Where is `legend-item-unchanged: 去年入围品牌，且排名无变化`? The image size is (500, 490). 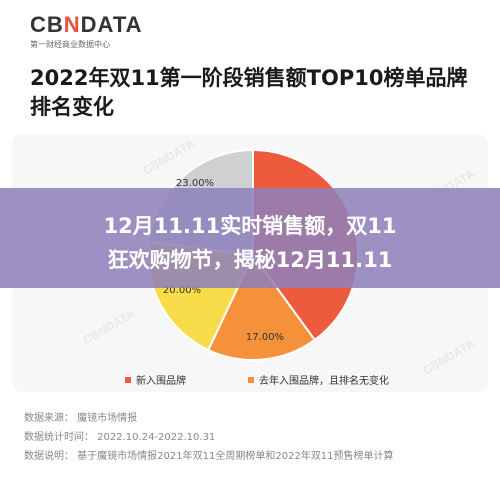 legend-item-unchanged: 去年入围品牌，且排名无变化 is located at coordinates (318, 379).